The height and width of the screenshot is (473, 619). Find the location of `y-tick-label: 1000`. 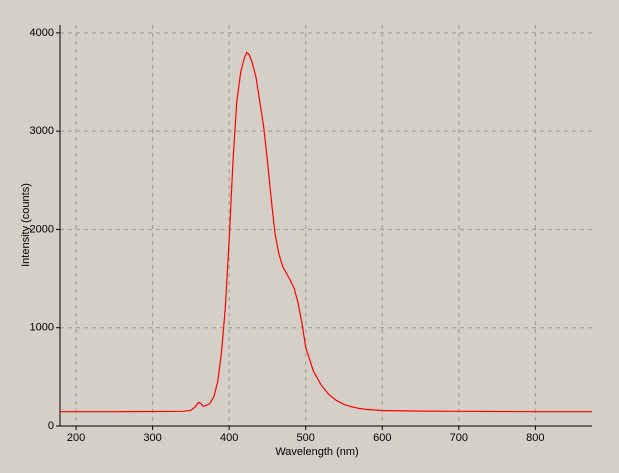

y-tick-label: 1000 is located at coordinates (42, 328).